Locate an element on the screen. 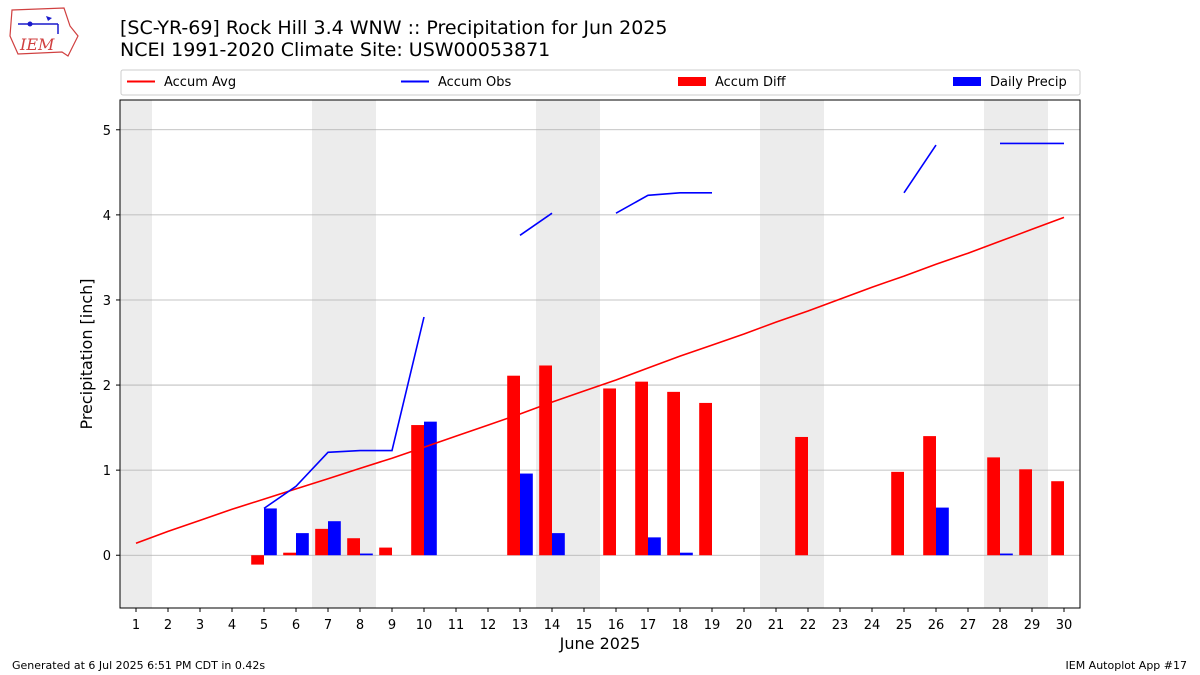 Image resolution: width=1200 pixels, height=675 pixels. x-tick-label: 25 is located at coordinates (904, 625).